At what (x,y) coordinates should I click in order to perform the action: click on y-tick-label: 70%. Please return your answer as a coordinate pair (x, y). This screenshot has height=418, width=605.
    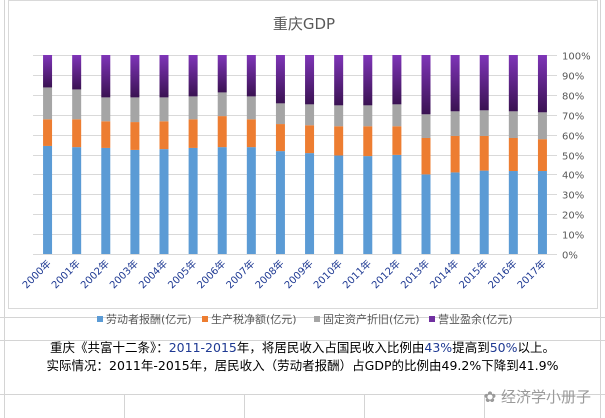
    Looking at the image, I should click on (573, 117).